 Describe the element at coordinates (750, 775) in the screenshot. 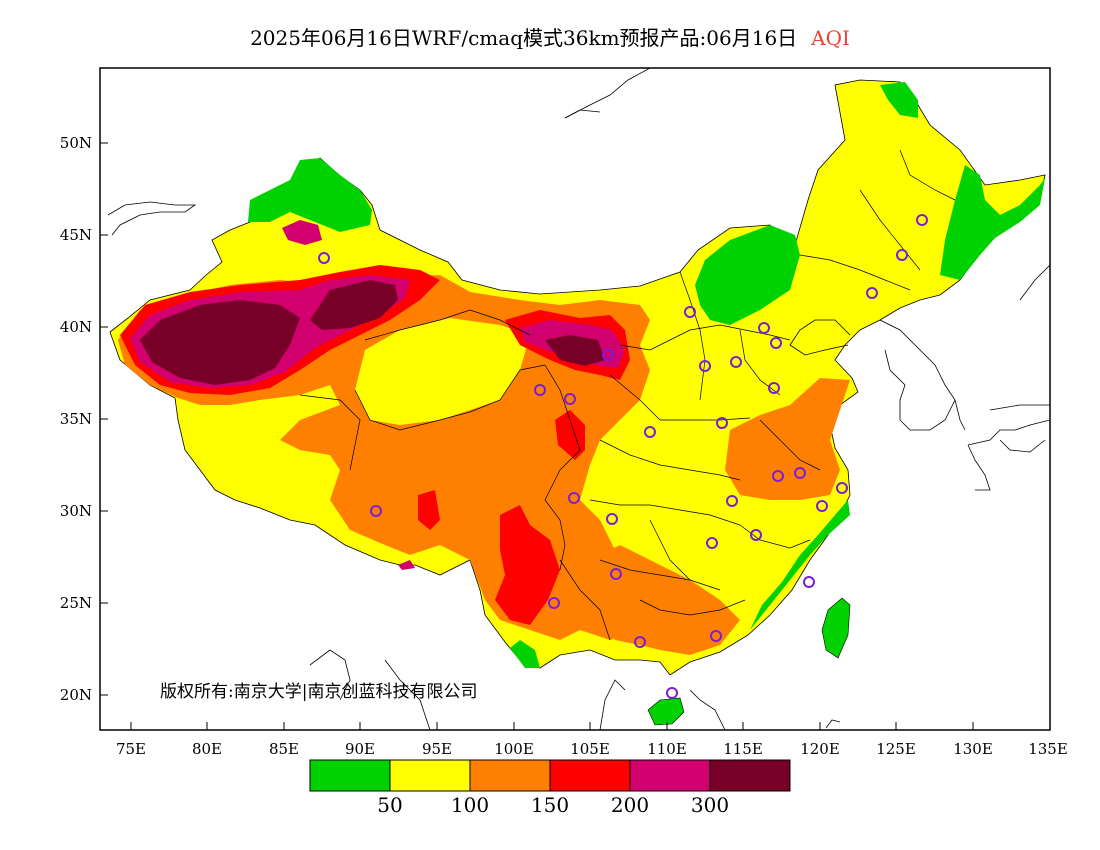

I see `colorbar-swatch-maroon` at that location.